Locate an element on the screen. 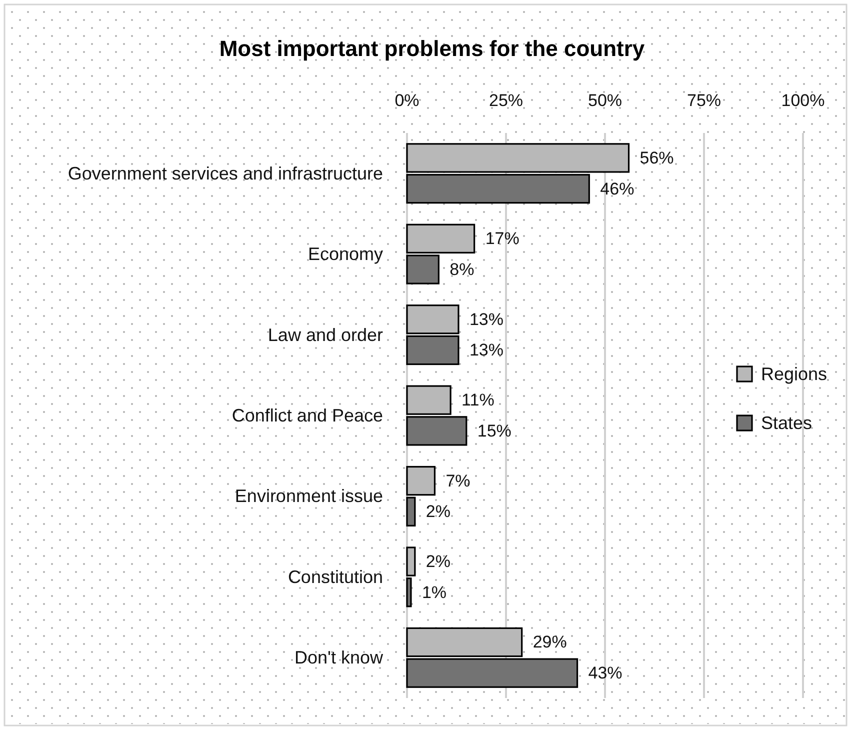  x-tick-label: 0% is located at coordinates (407, 100).